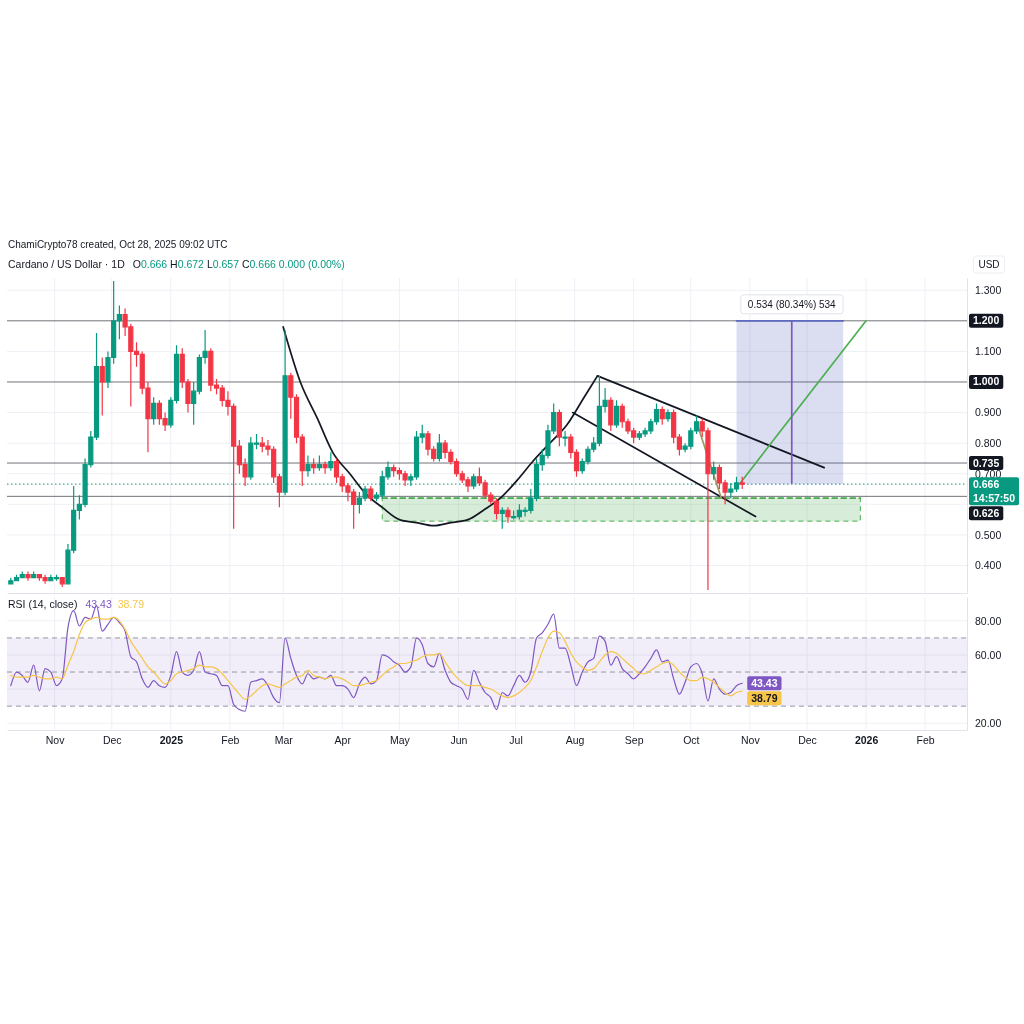  I want to click on y-tick-label: 0.700, so click(988, 473).